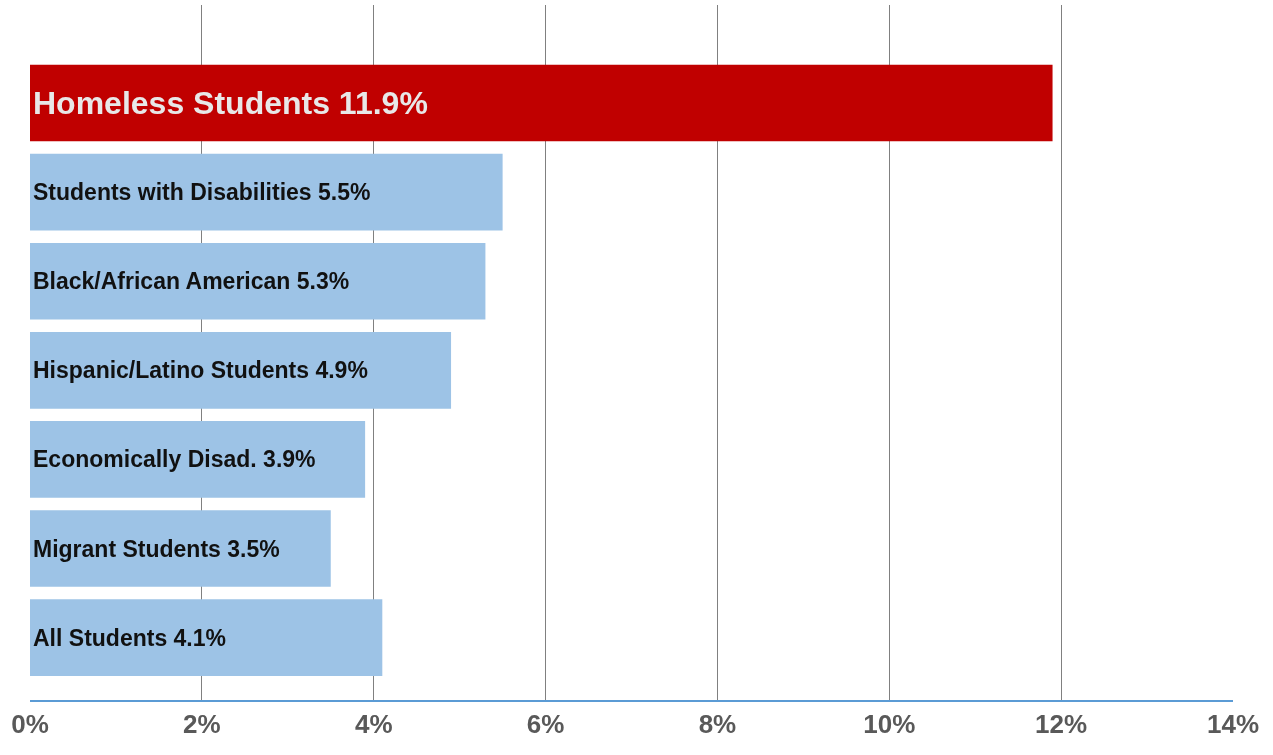  I want to click on category-label: All Students 4.1%, so click(129, 637).